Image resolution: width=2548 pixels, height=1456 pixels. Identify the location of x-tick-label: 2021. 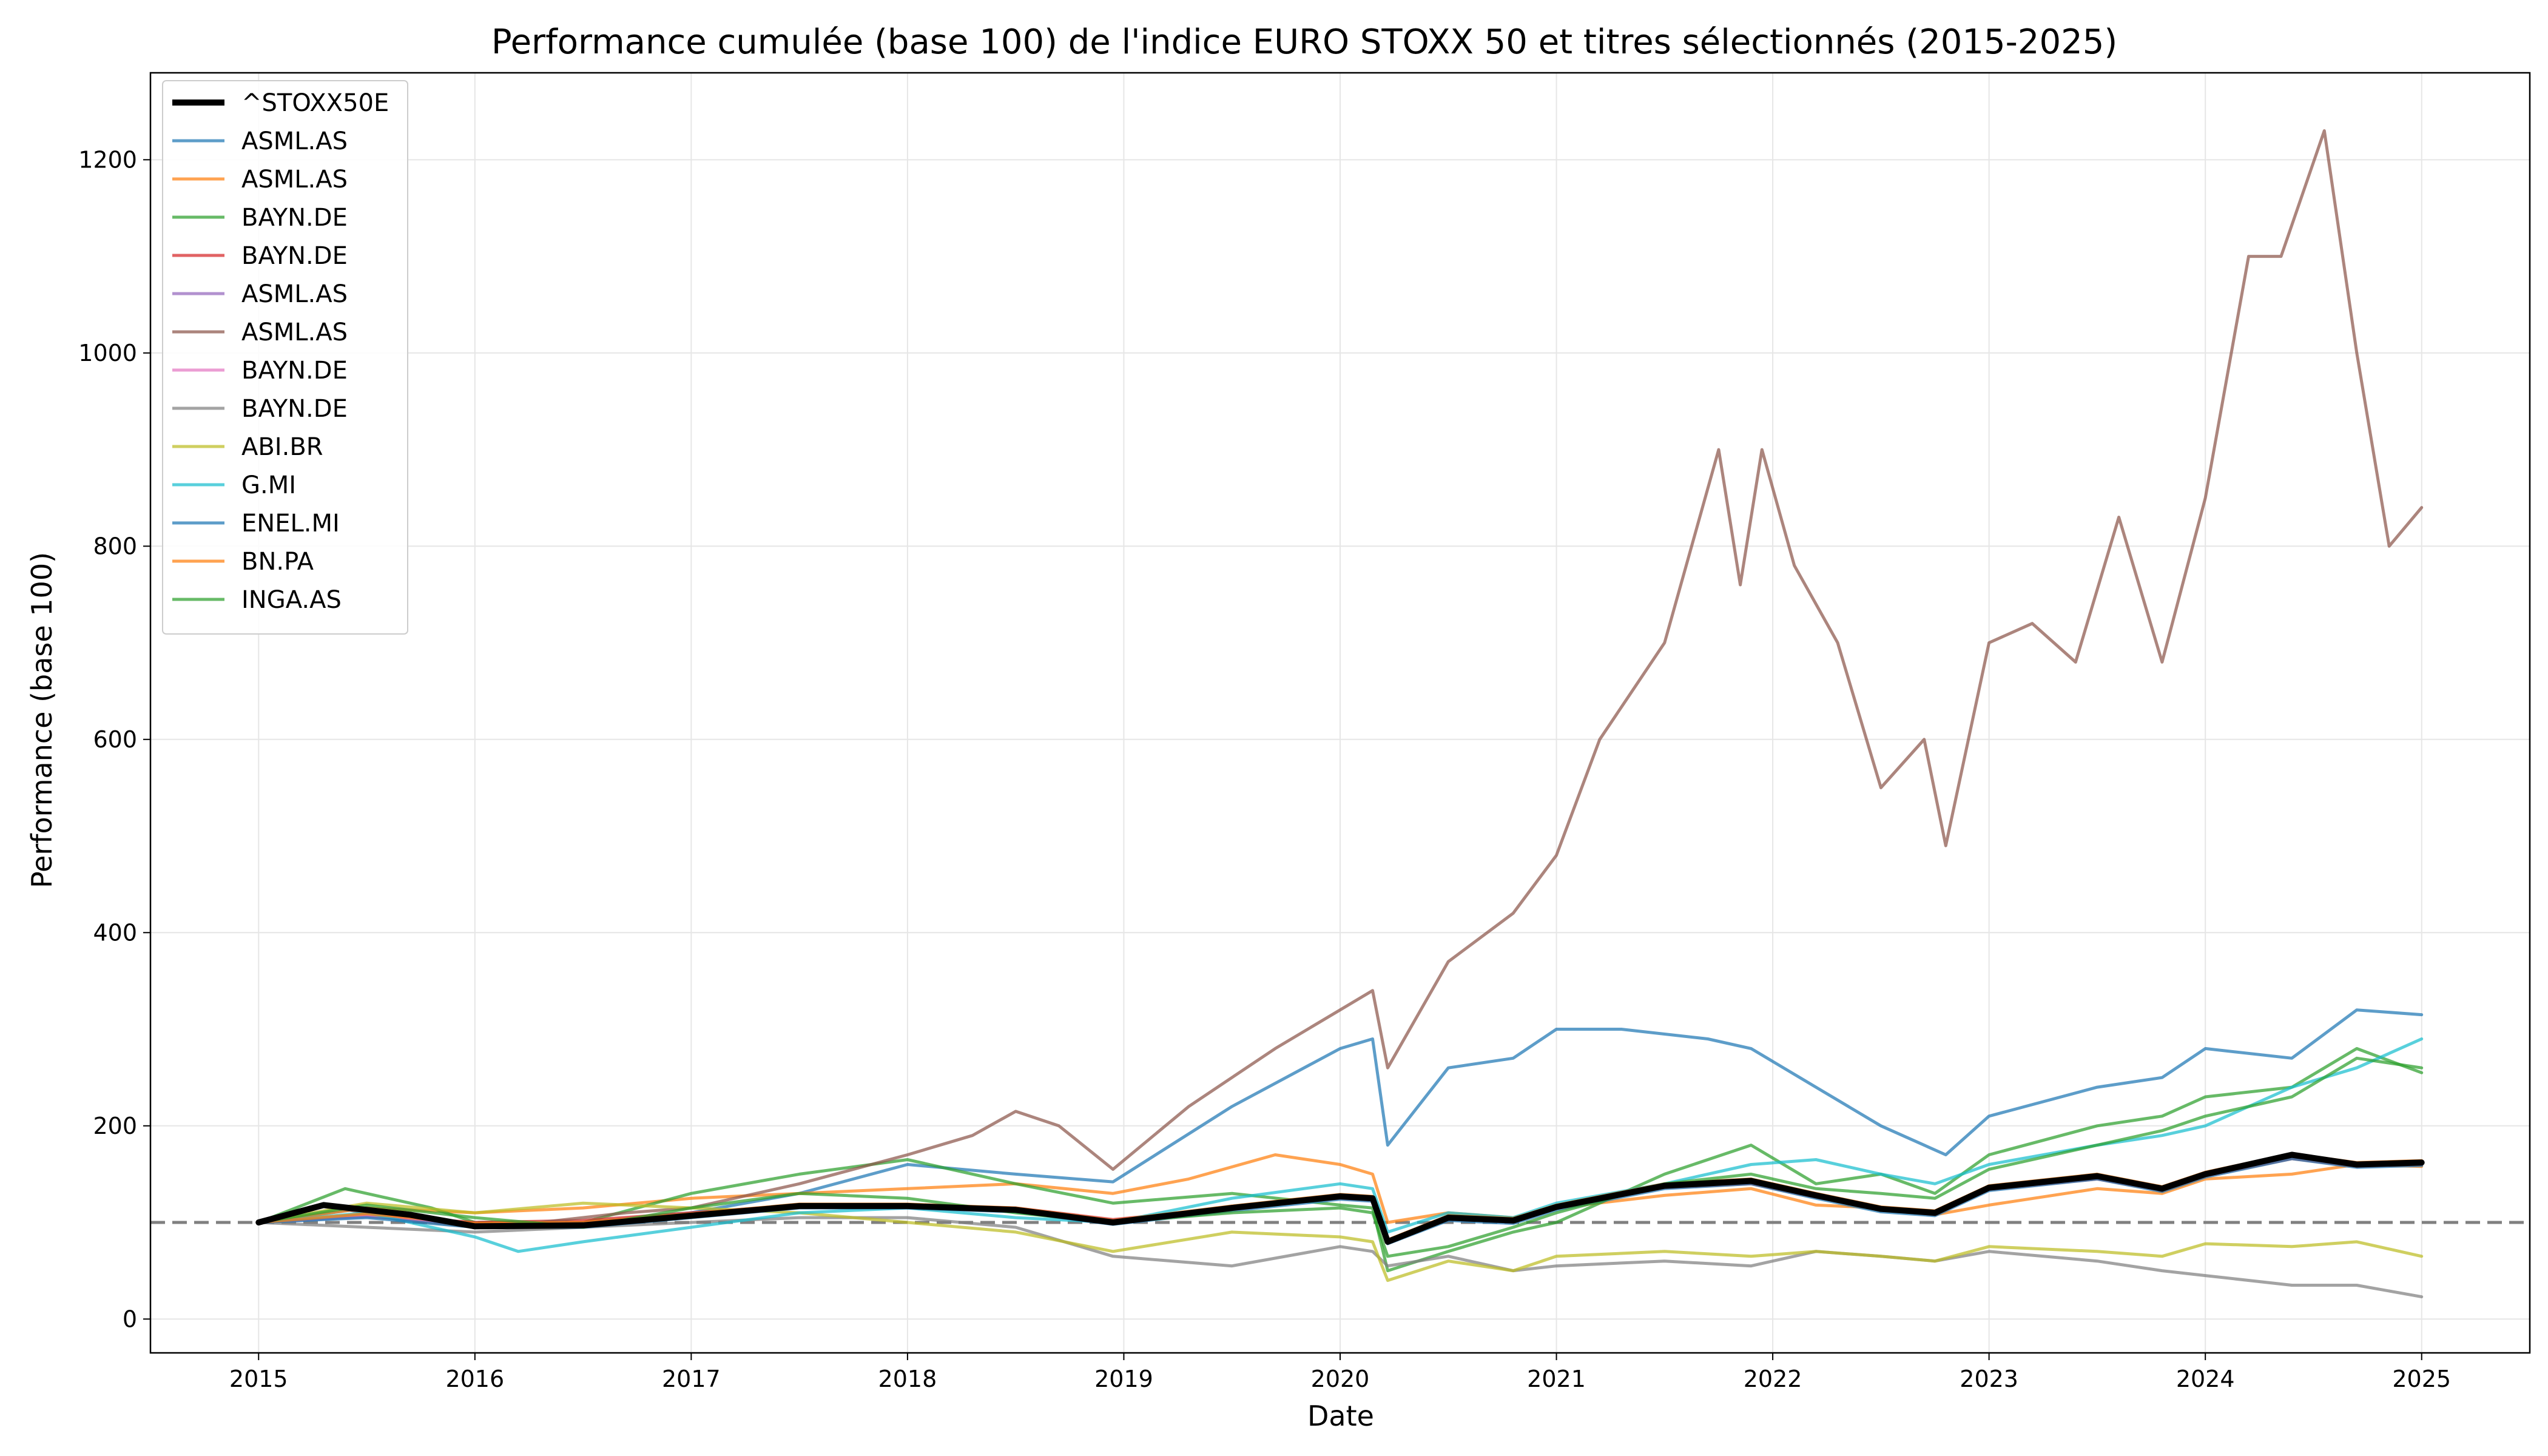
(1556, 1379).